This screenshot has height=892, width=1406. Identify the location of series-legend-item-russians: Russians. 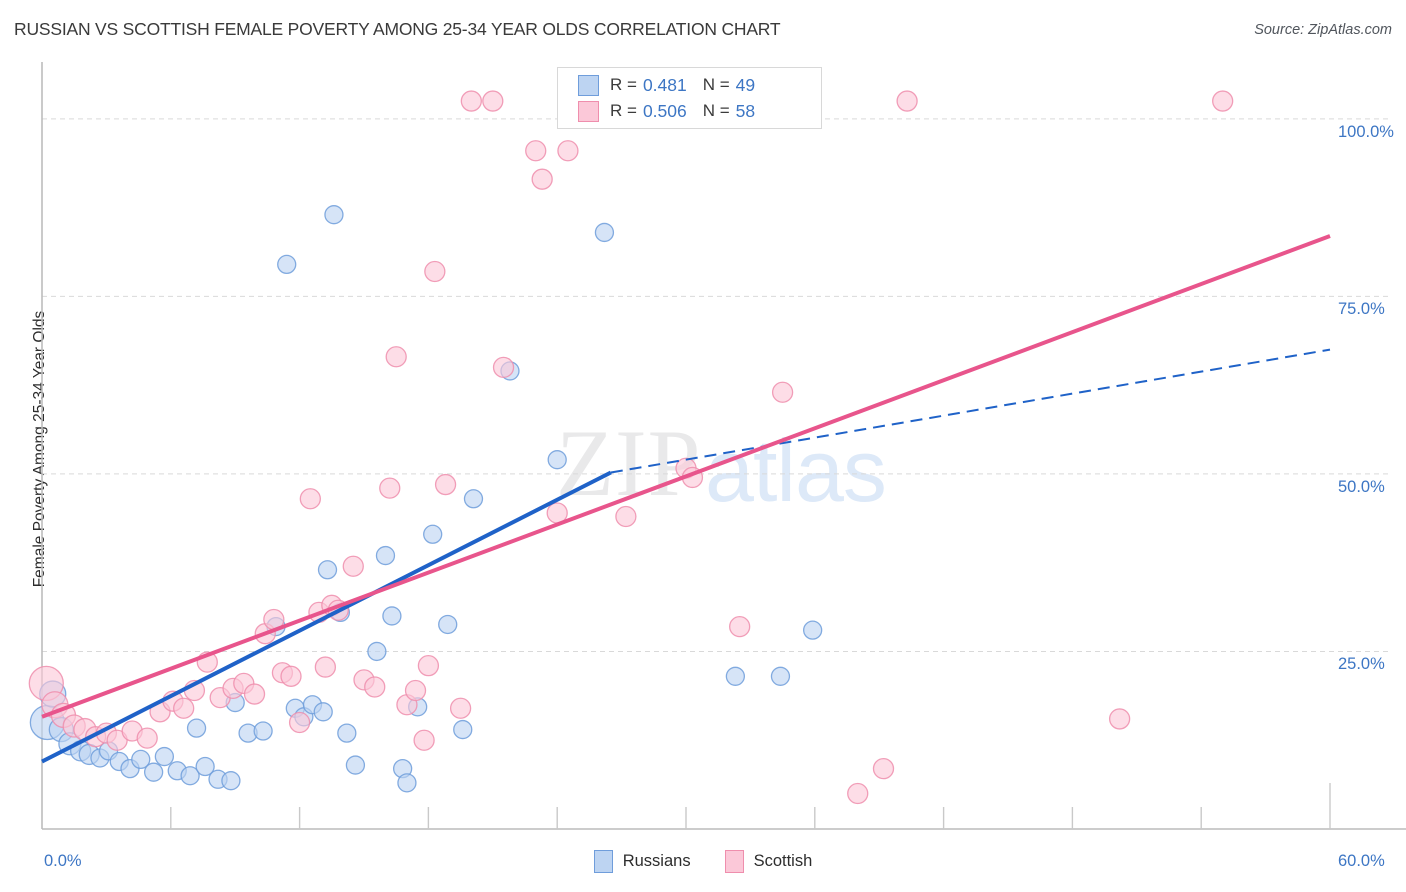
(642, 861).